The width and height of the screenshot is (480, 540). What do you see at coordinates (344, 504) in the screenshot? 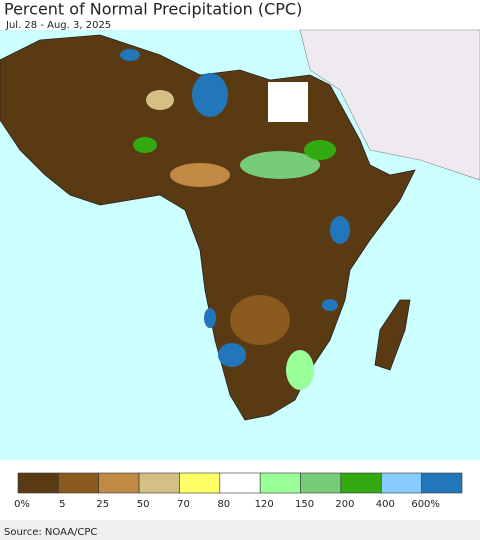
I see `legend-label: 200` at bounding box center [344, 504].